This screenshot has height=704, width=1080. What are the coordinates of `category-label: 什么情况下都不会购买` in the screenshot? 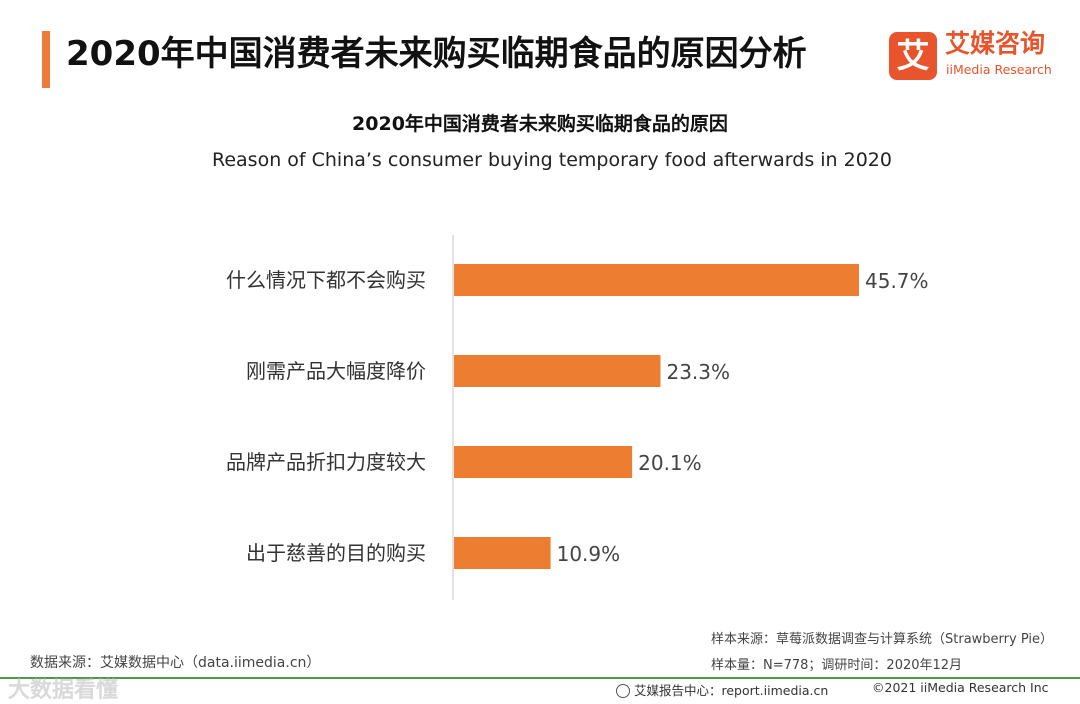 It's located at (326, 280).